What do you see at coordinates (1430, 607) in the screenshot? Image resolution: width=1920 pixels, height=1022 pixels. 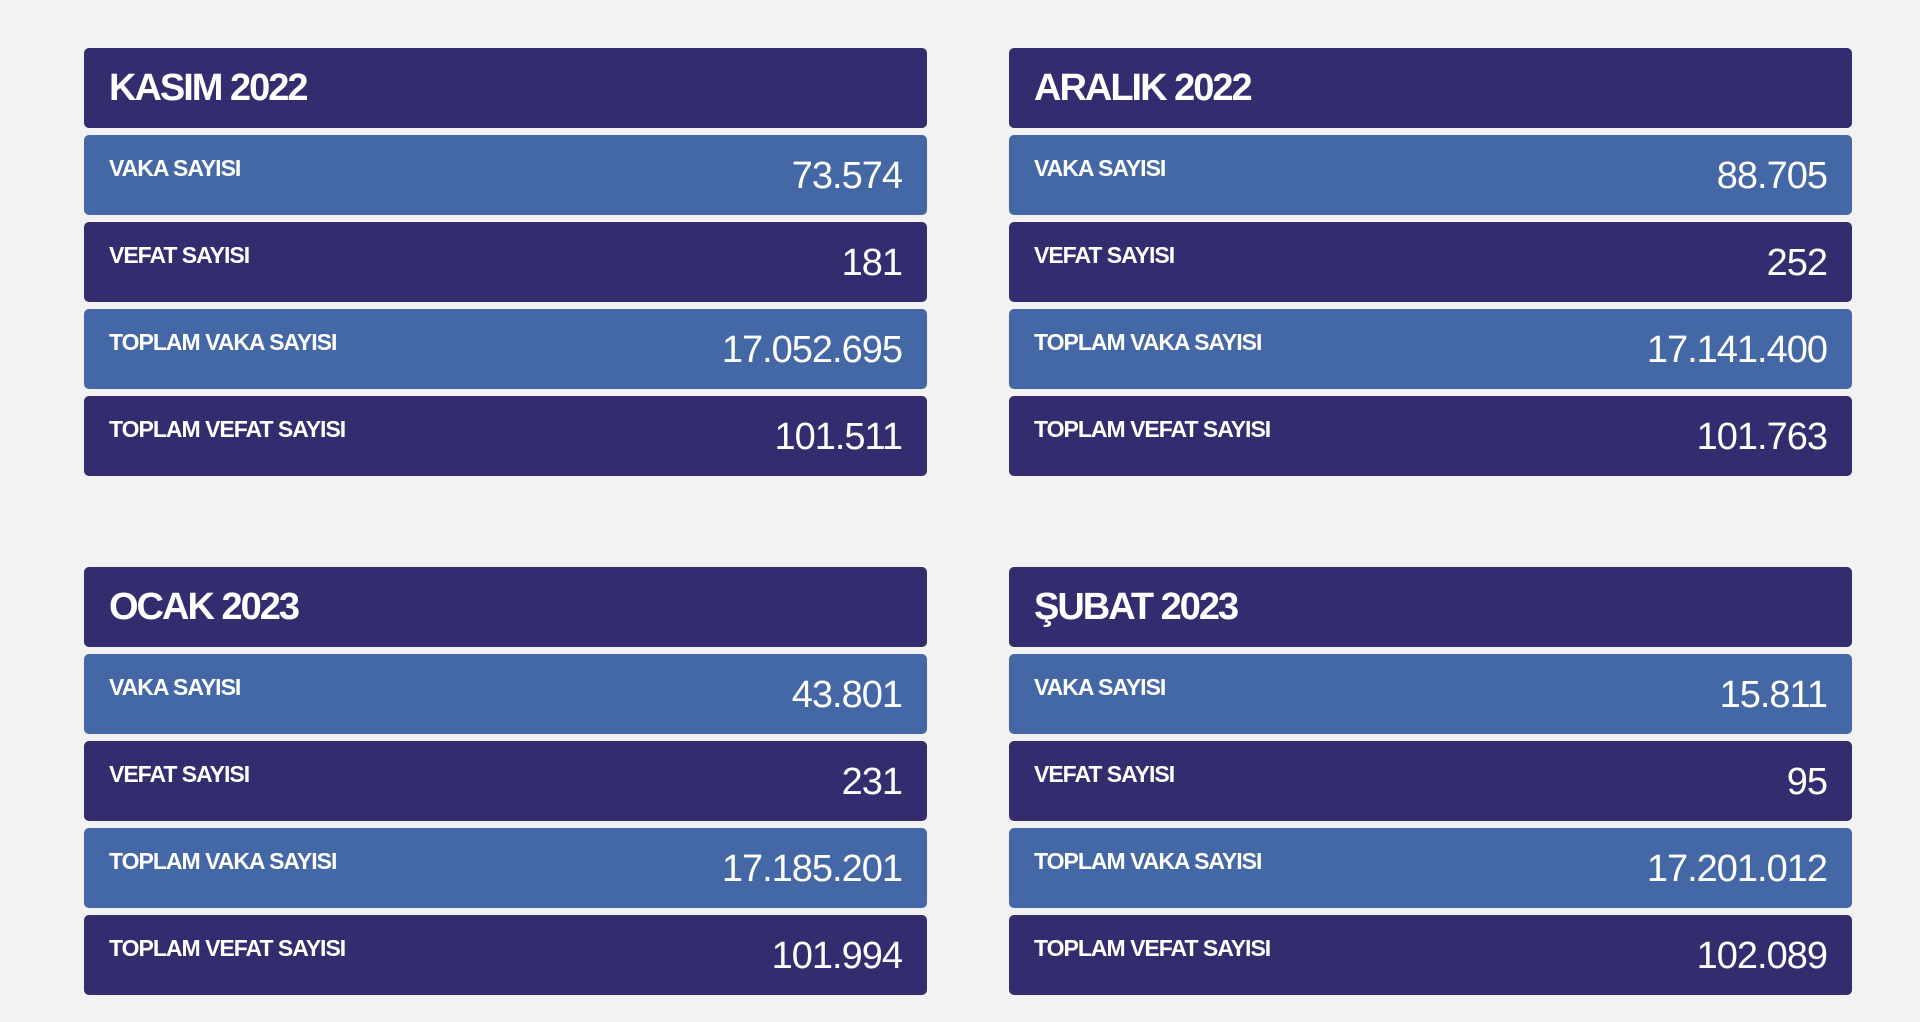 I see `month-title: ŞUBAT 2023` at bounding box center [1430, 607].